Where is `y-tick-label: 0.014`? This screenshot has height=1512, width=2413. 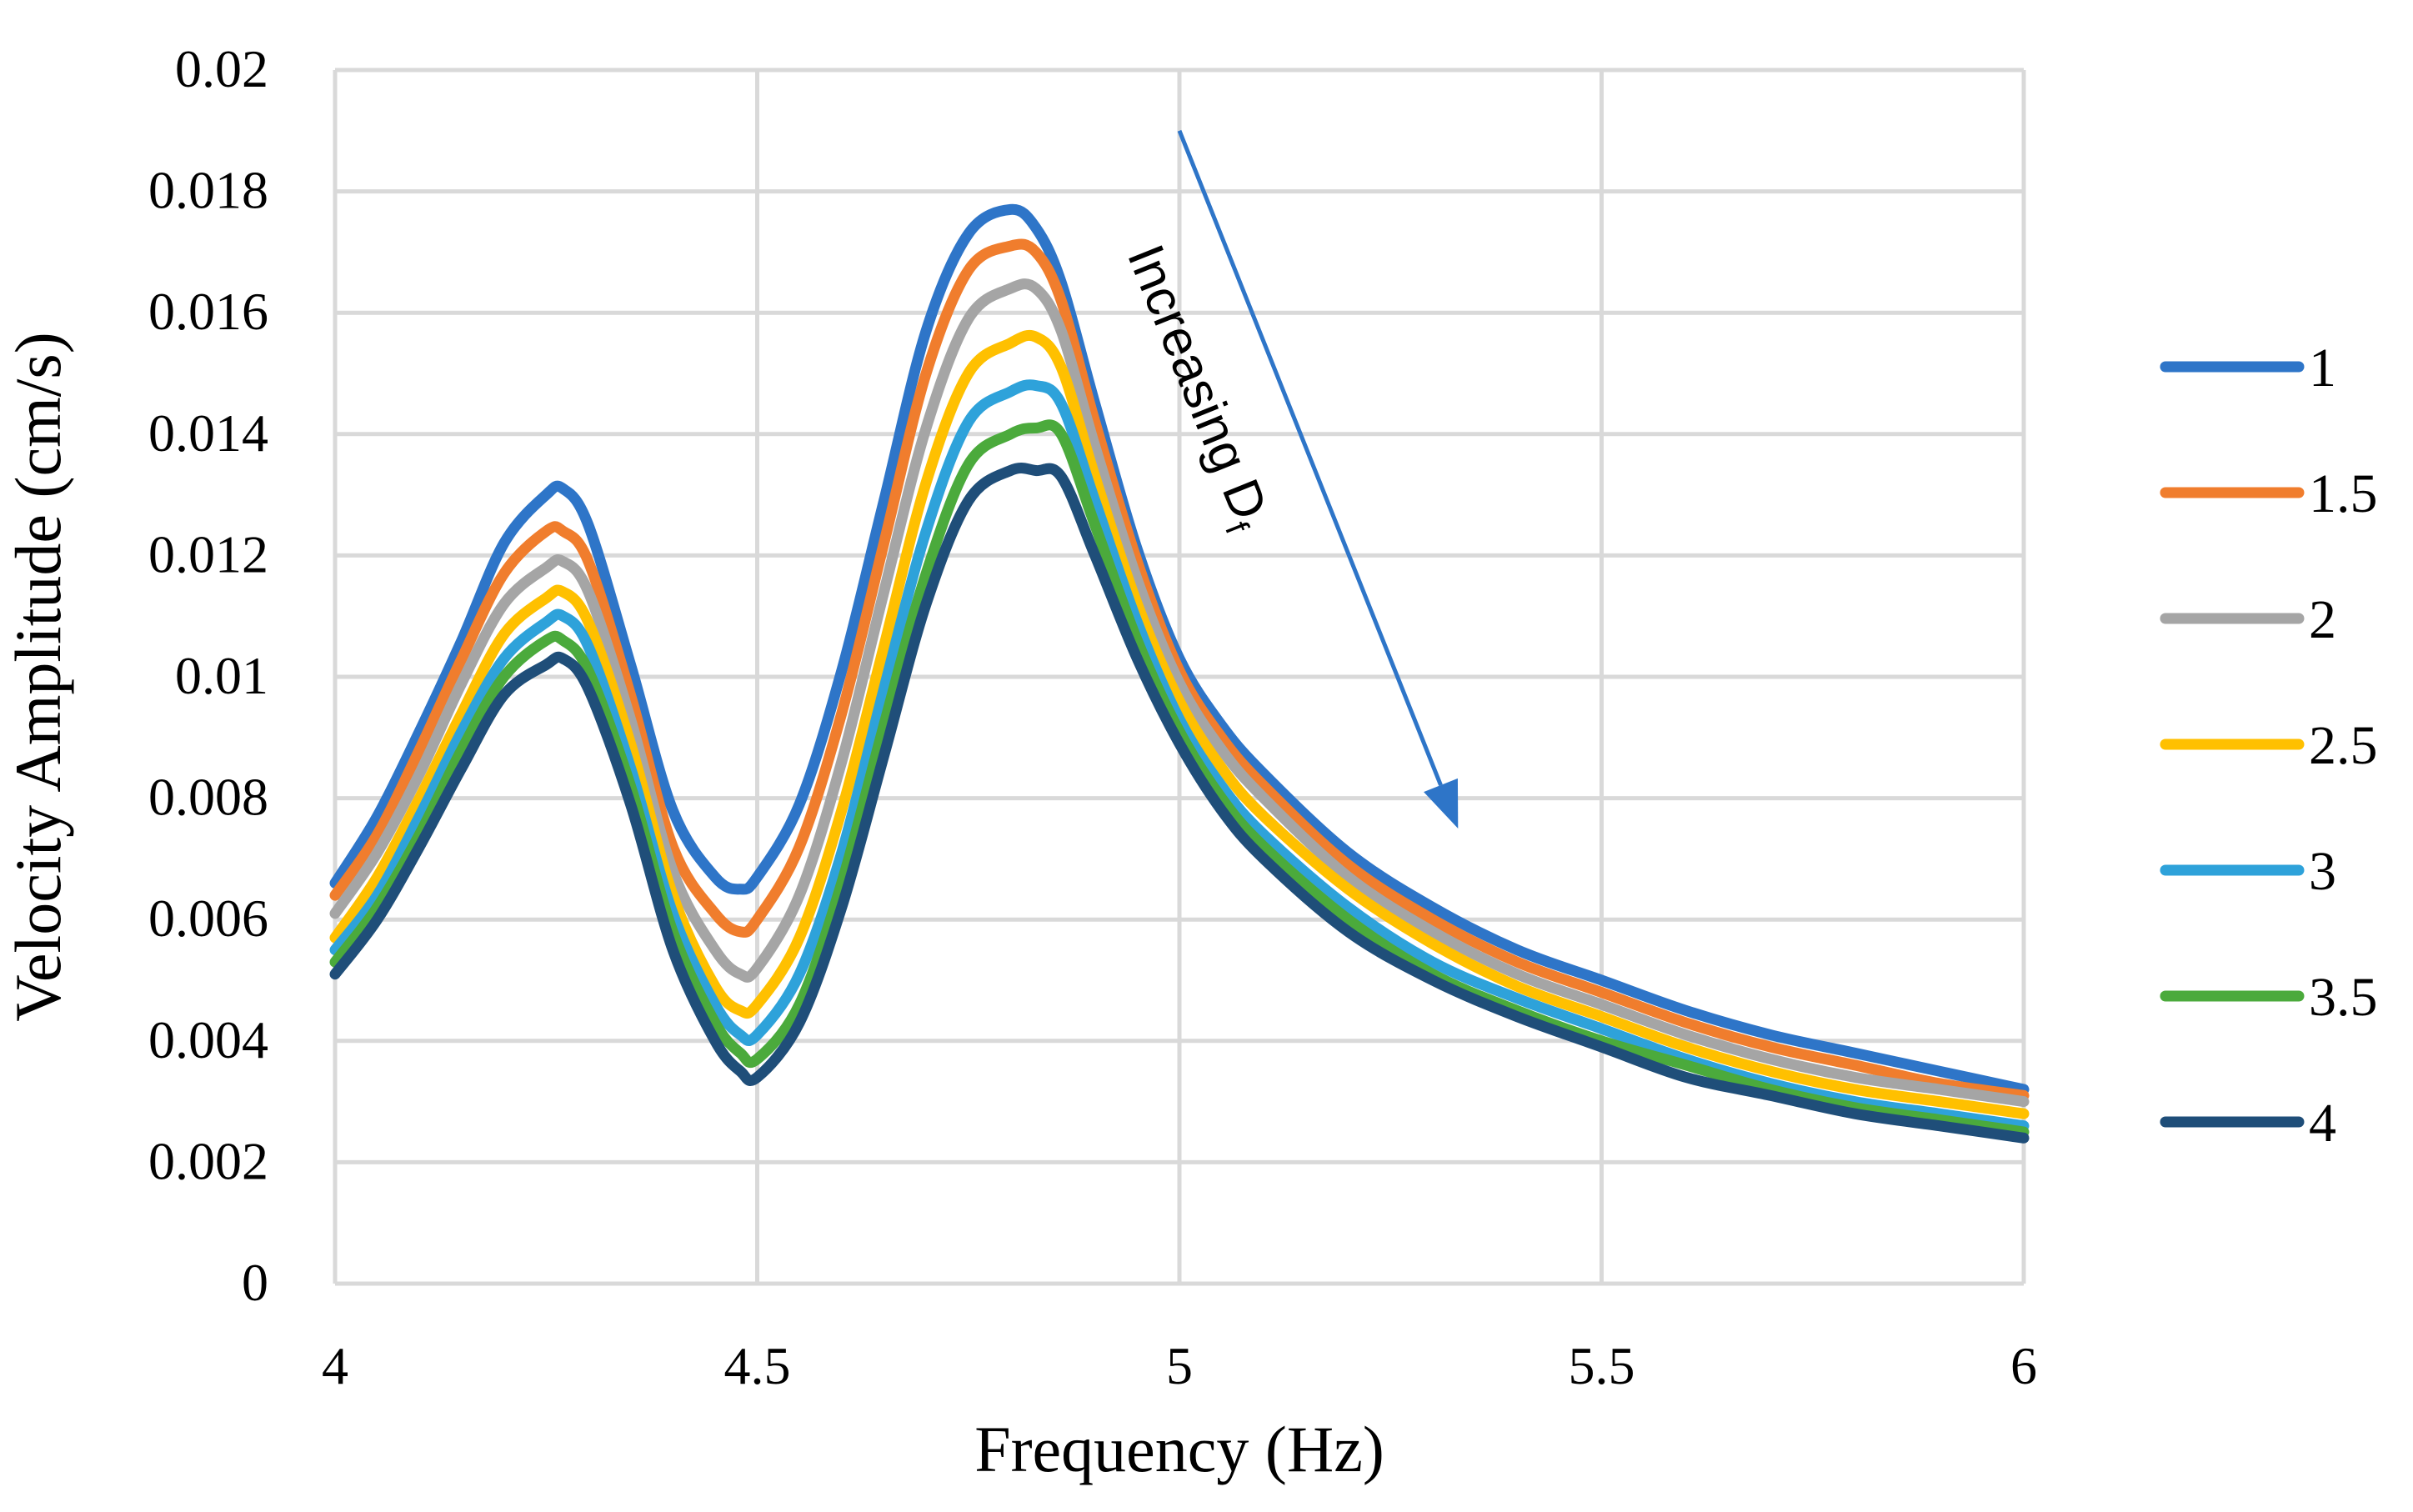 y-tick-label: 0.014 is located at coordinates (208, 433).